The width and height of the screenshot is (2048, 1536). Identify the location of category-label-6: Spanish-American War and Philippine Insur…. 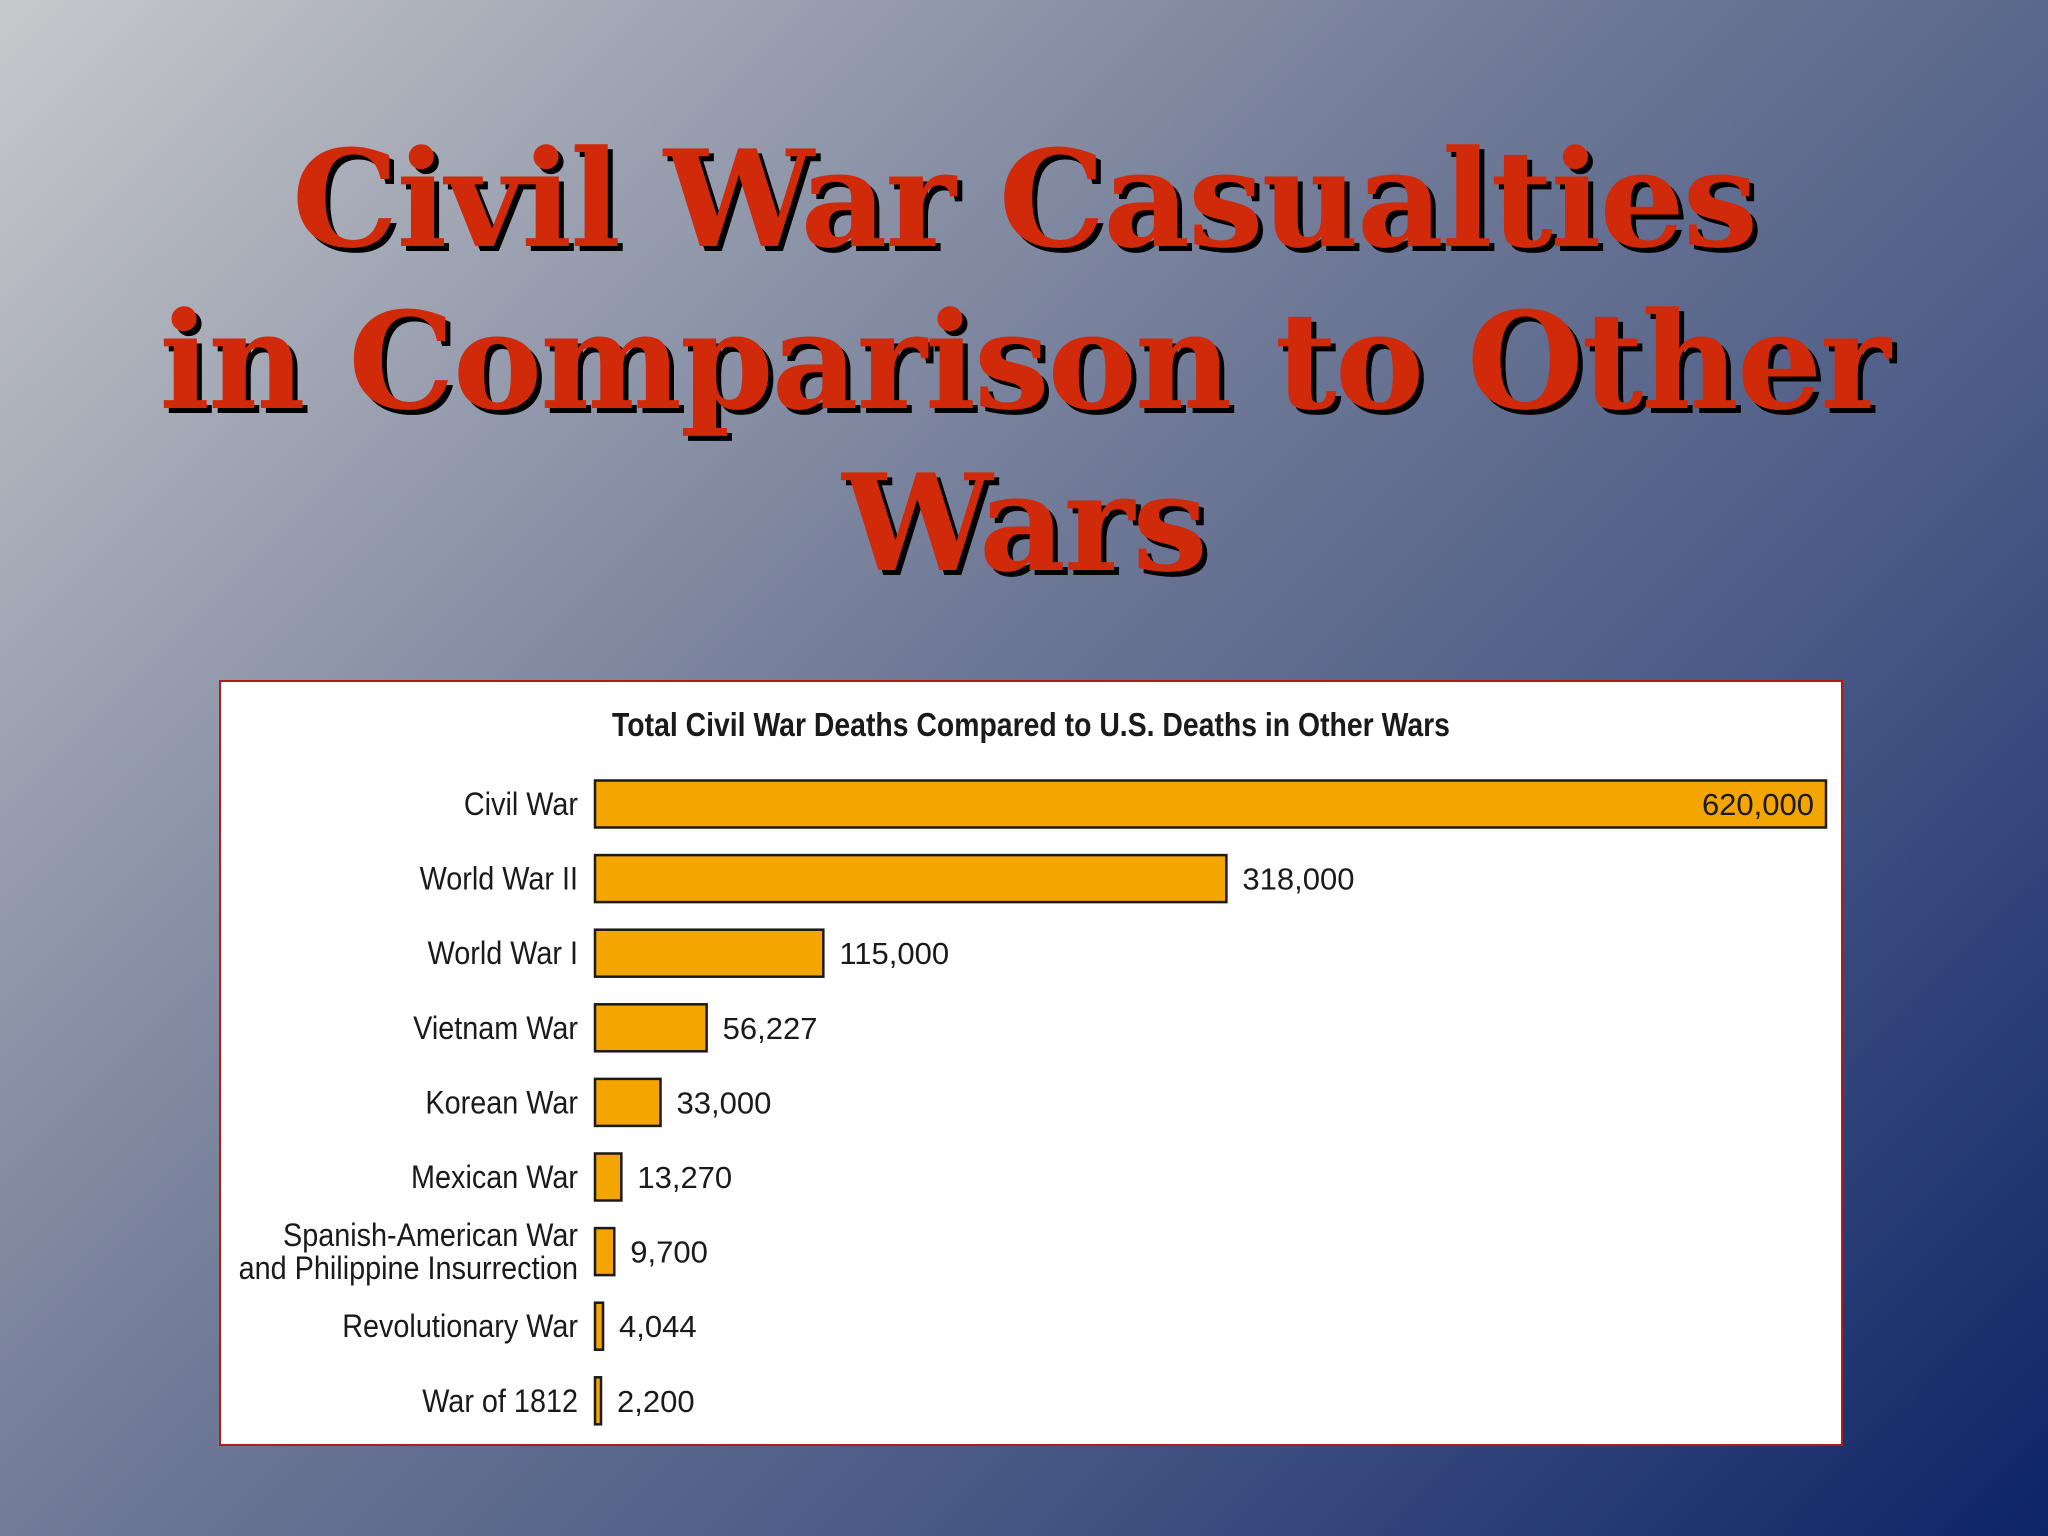
(408, 1252).